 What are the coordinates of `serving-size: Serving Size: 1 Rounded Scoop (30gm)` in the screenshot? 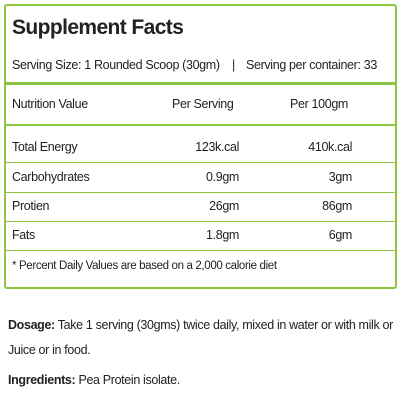 It's located at (116, 65).